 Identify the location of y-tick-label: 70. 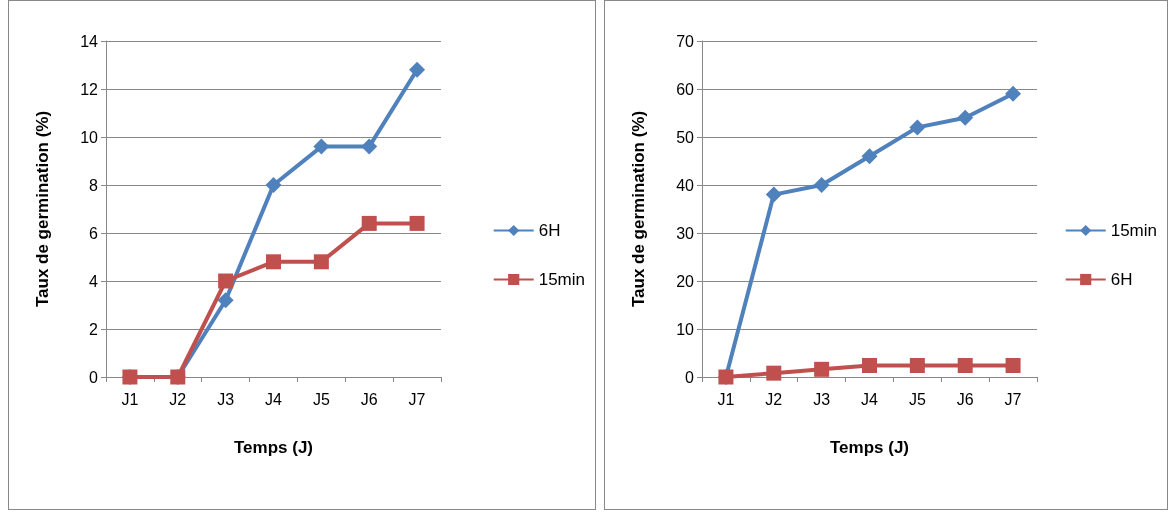
(685, 41).